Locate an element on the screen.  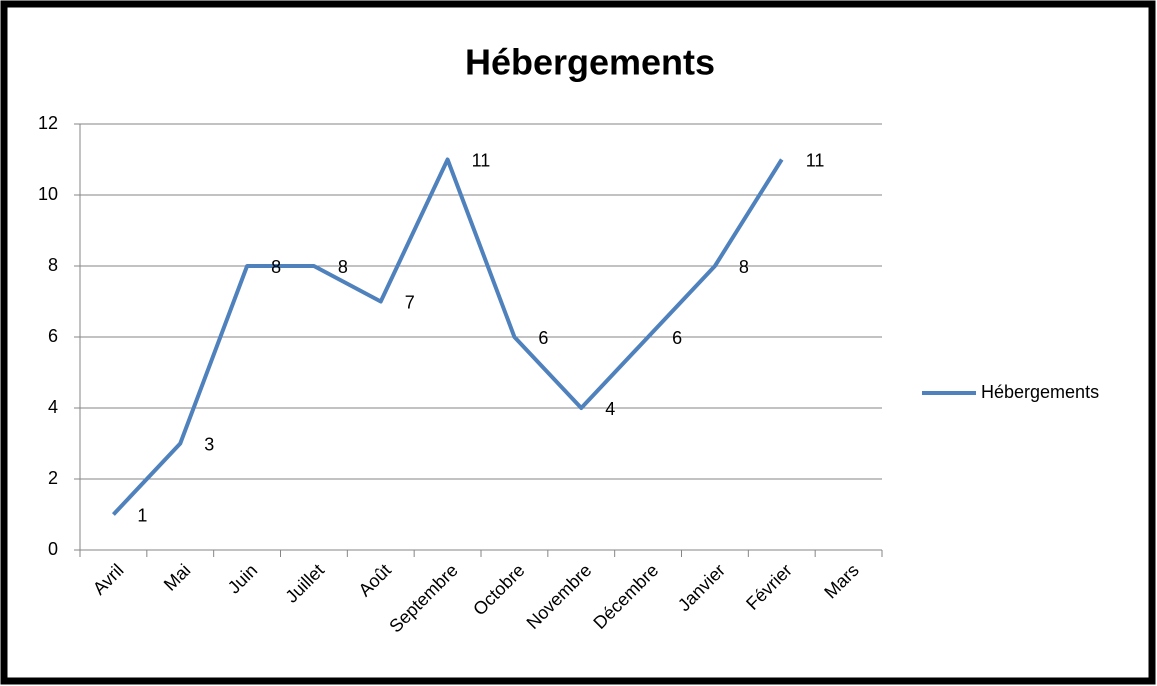
legend-label: Hébergements is located at coordinates (1040, 392).